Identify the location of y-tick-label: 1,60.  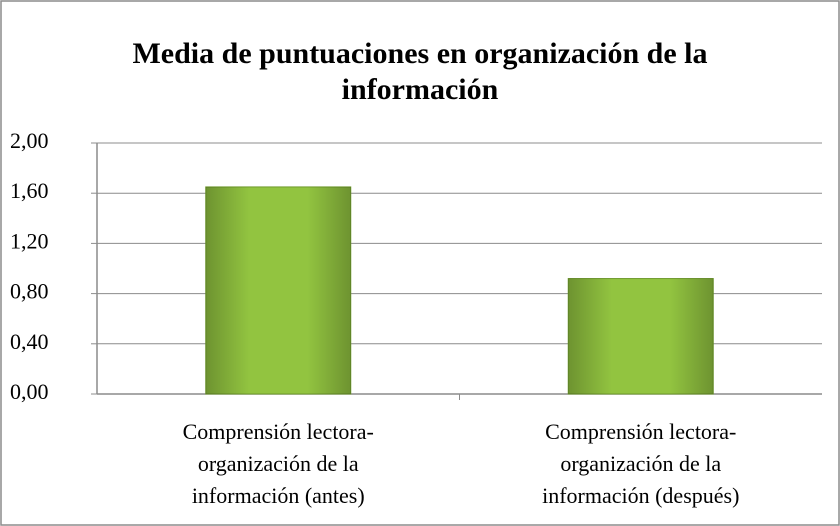
(29, 190).